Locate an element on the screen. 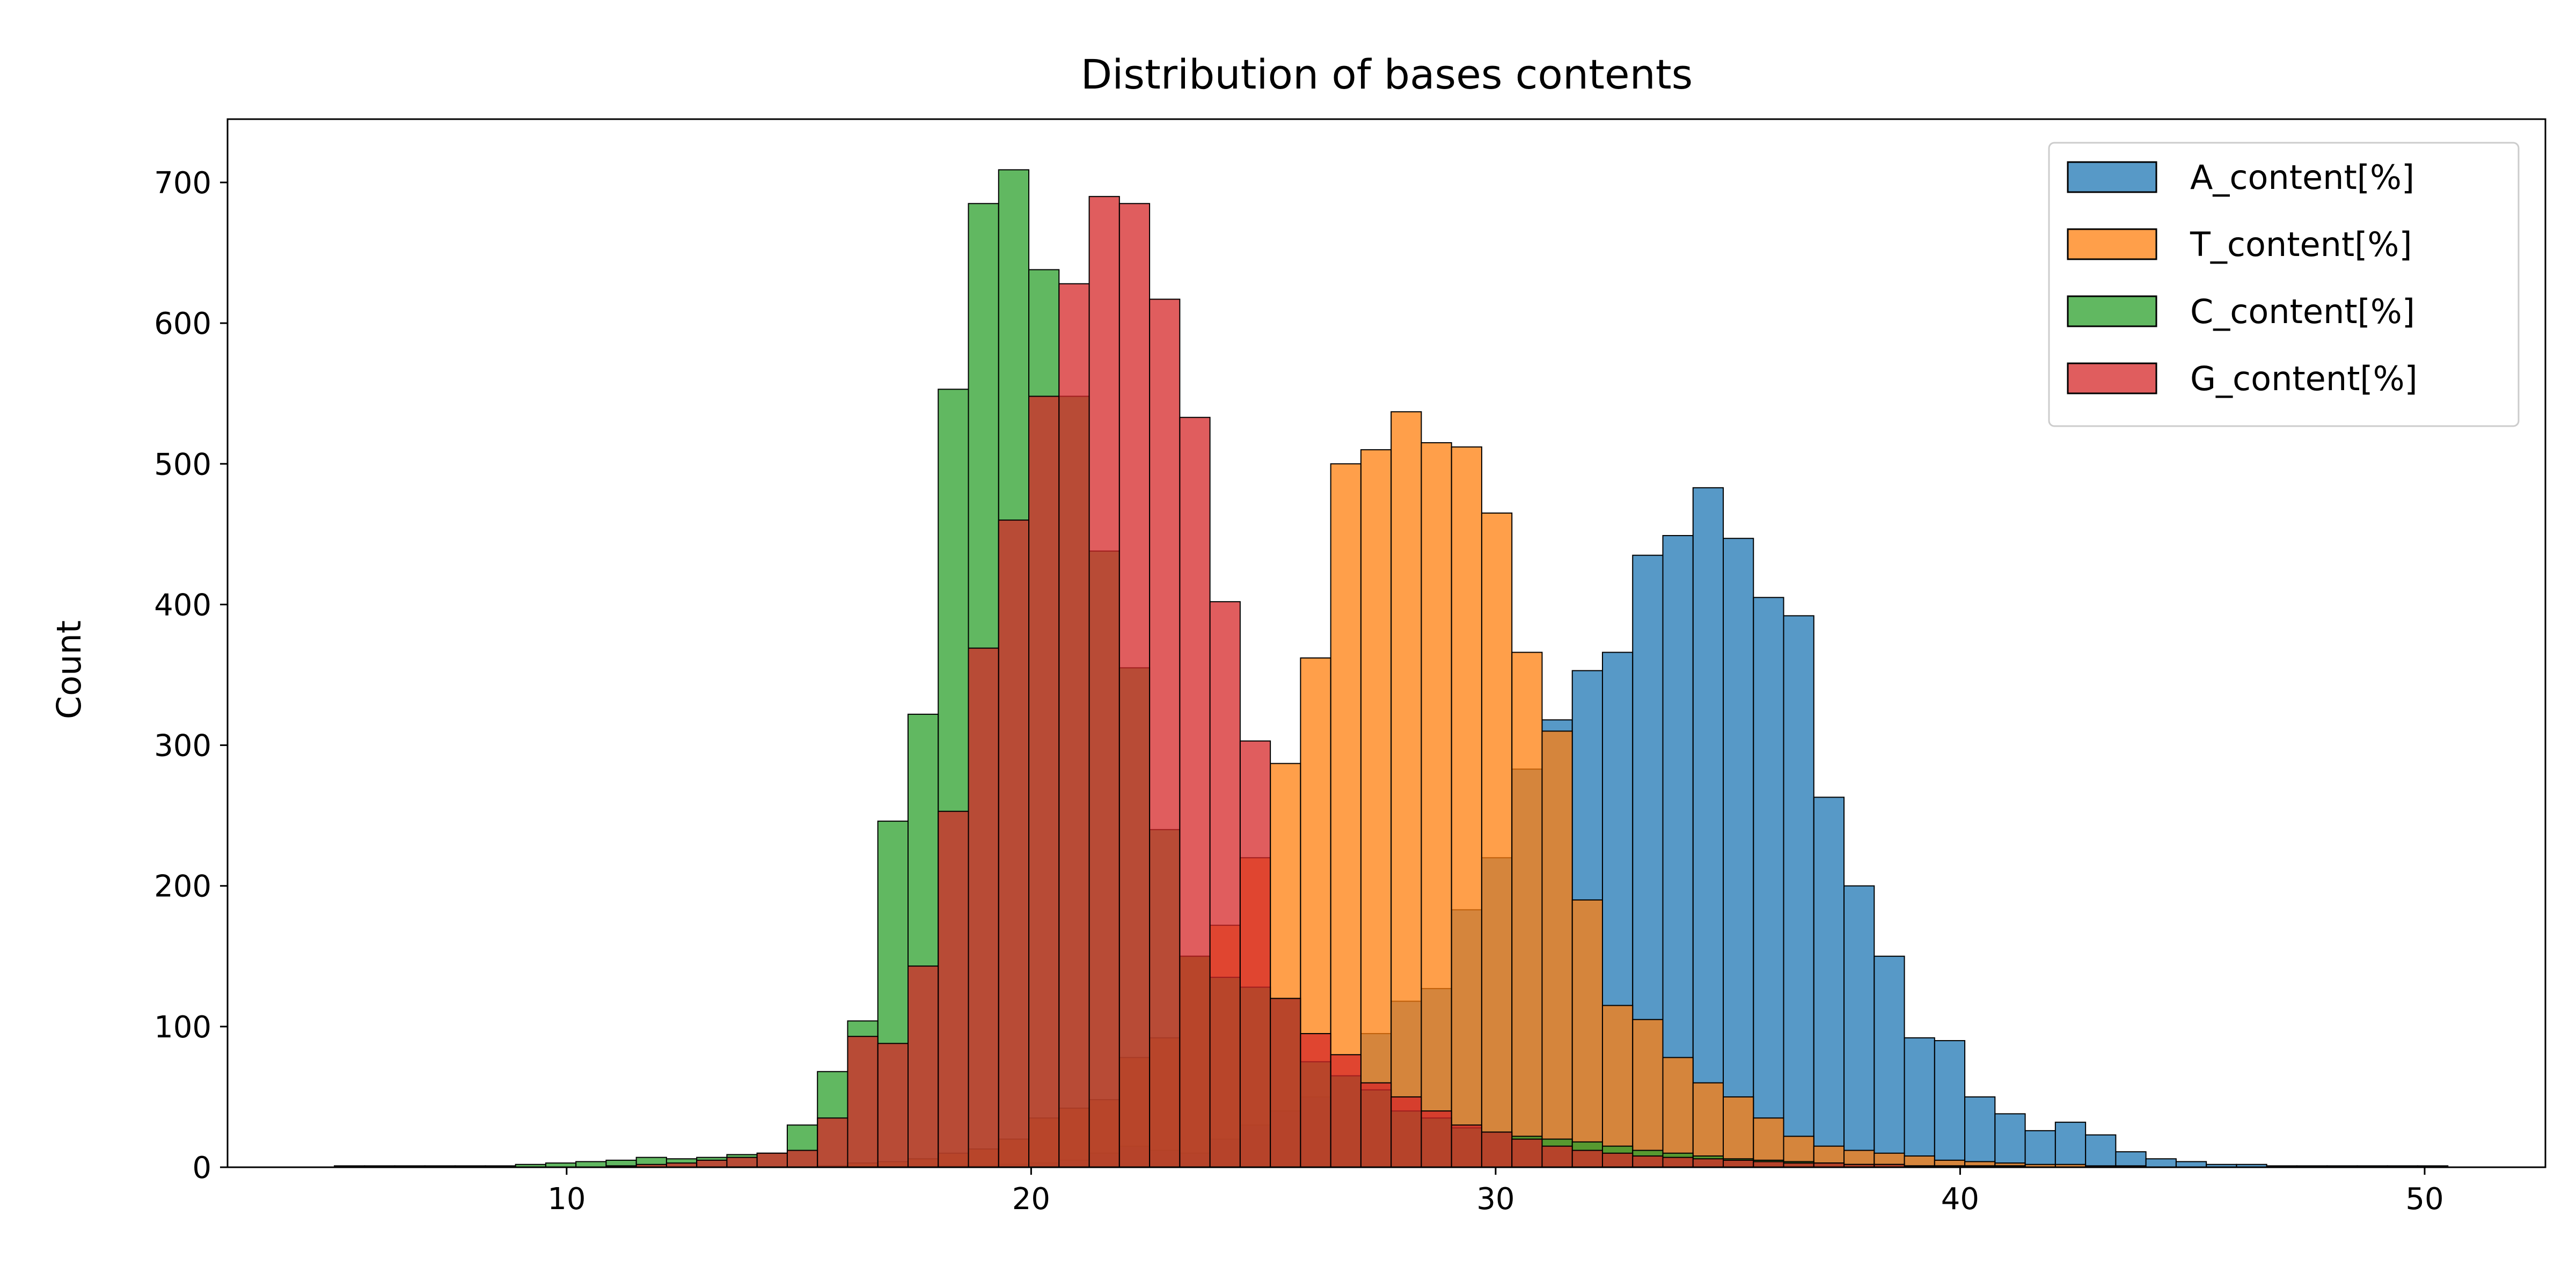 This screenshot has height=1288, width=2576. legend-box is located at coordinates (2284, 284).